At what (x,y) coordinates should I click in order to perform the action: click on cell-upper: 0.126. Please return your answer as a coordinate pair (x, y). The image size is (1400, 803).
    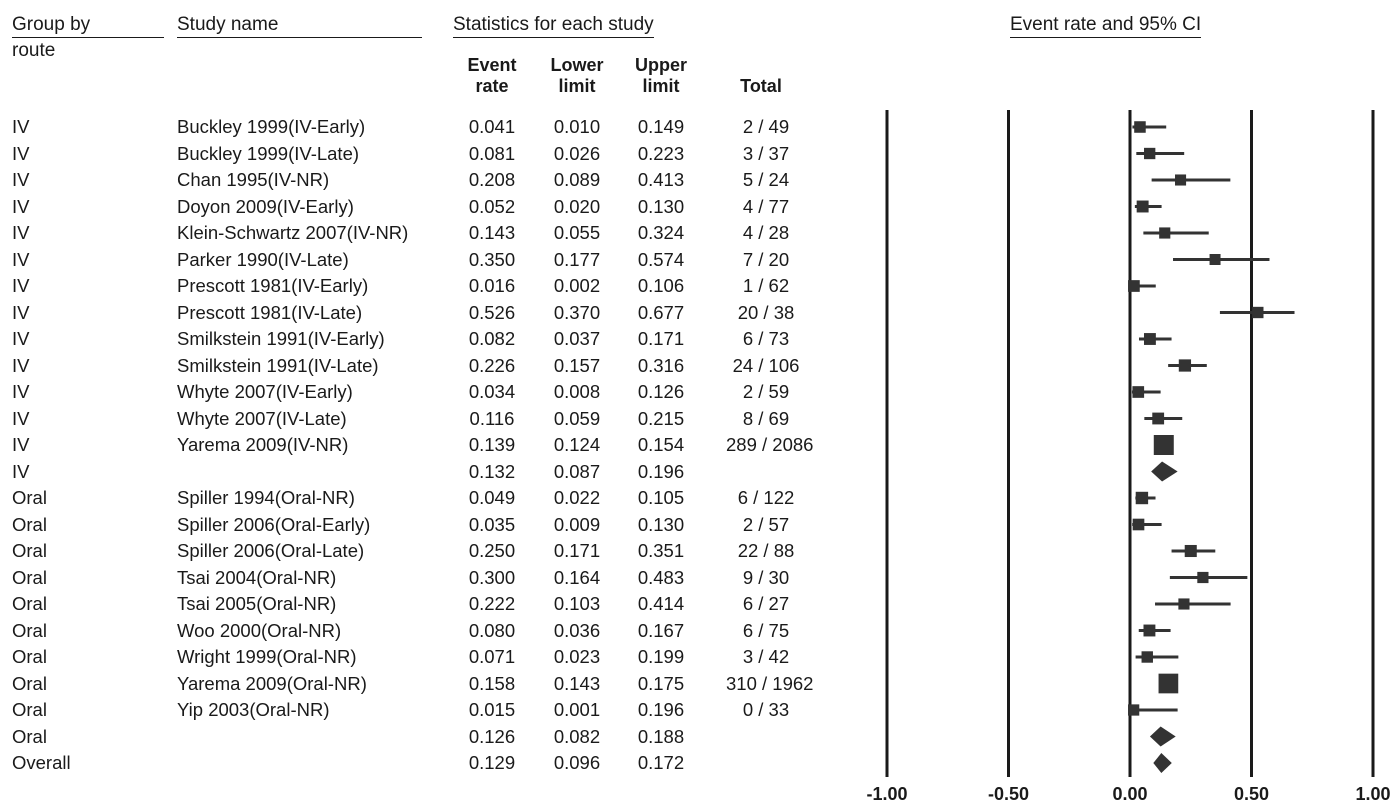
    Looking at the image, I should click on (661, 391).